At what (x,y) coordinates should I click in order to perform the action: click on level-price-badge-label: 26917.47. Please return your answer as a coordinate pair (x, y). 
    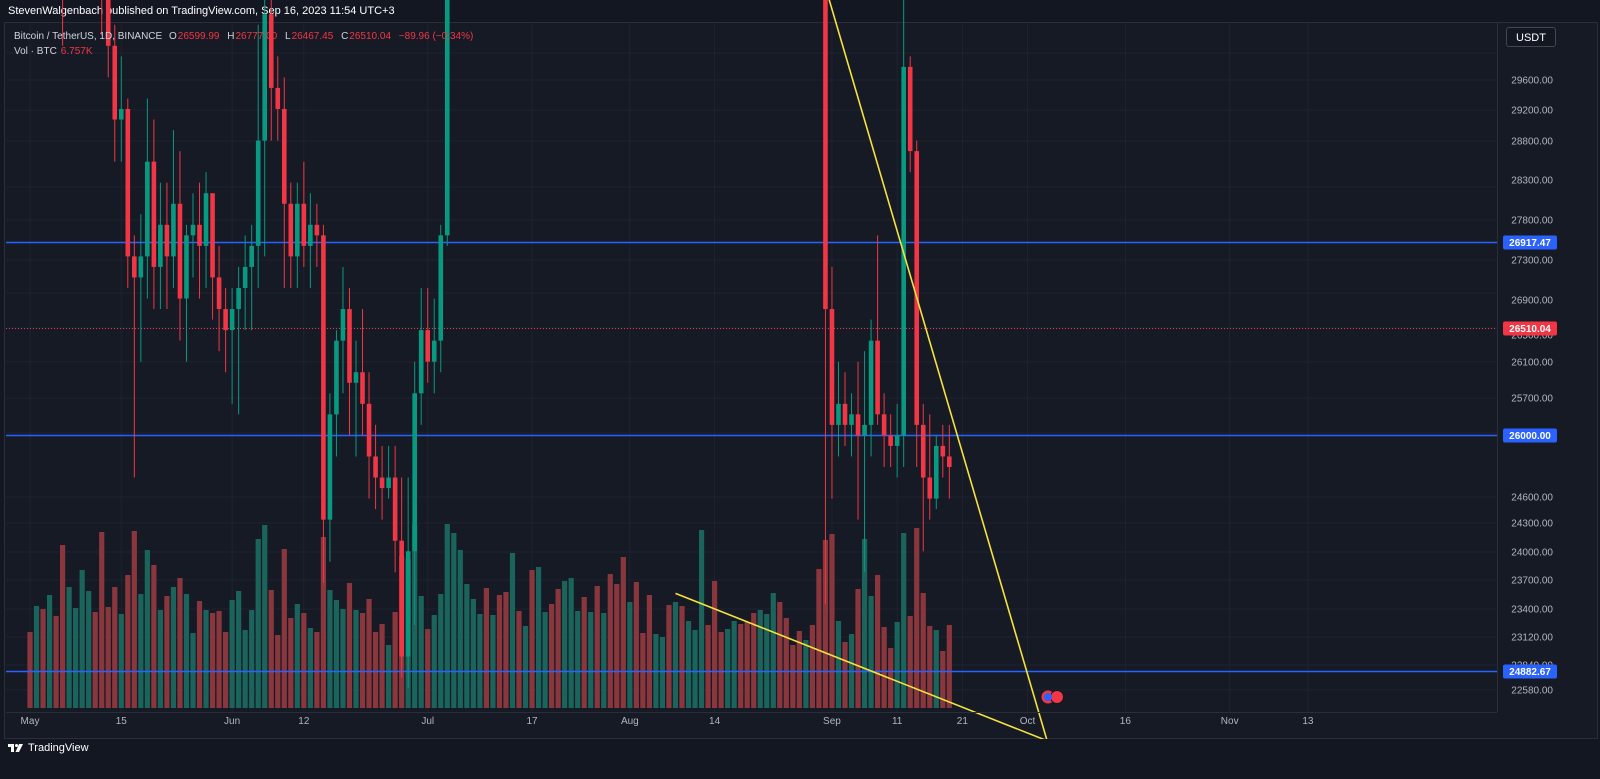
    Looking at the image, I should click on (1530, 243).